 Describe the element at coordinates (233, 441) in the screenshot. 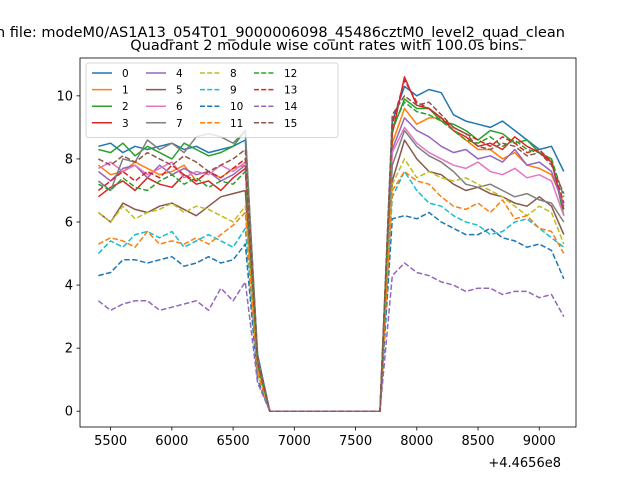

I see `x-tick-label: 6500` at that location.